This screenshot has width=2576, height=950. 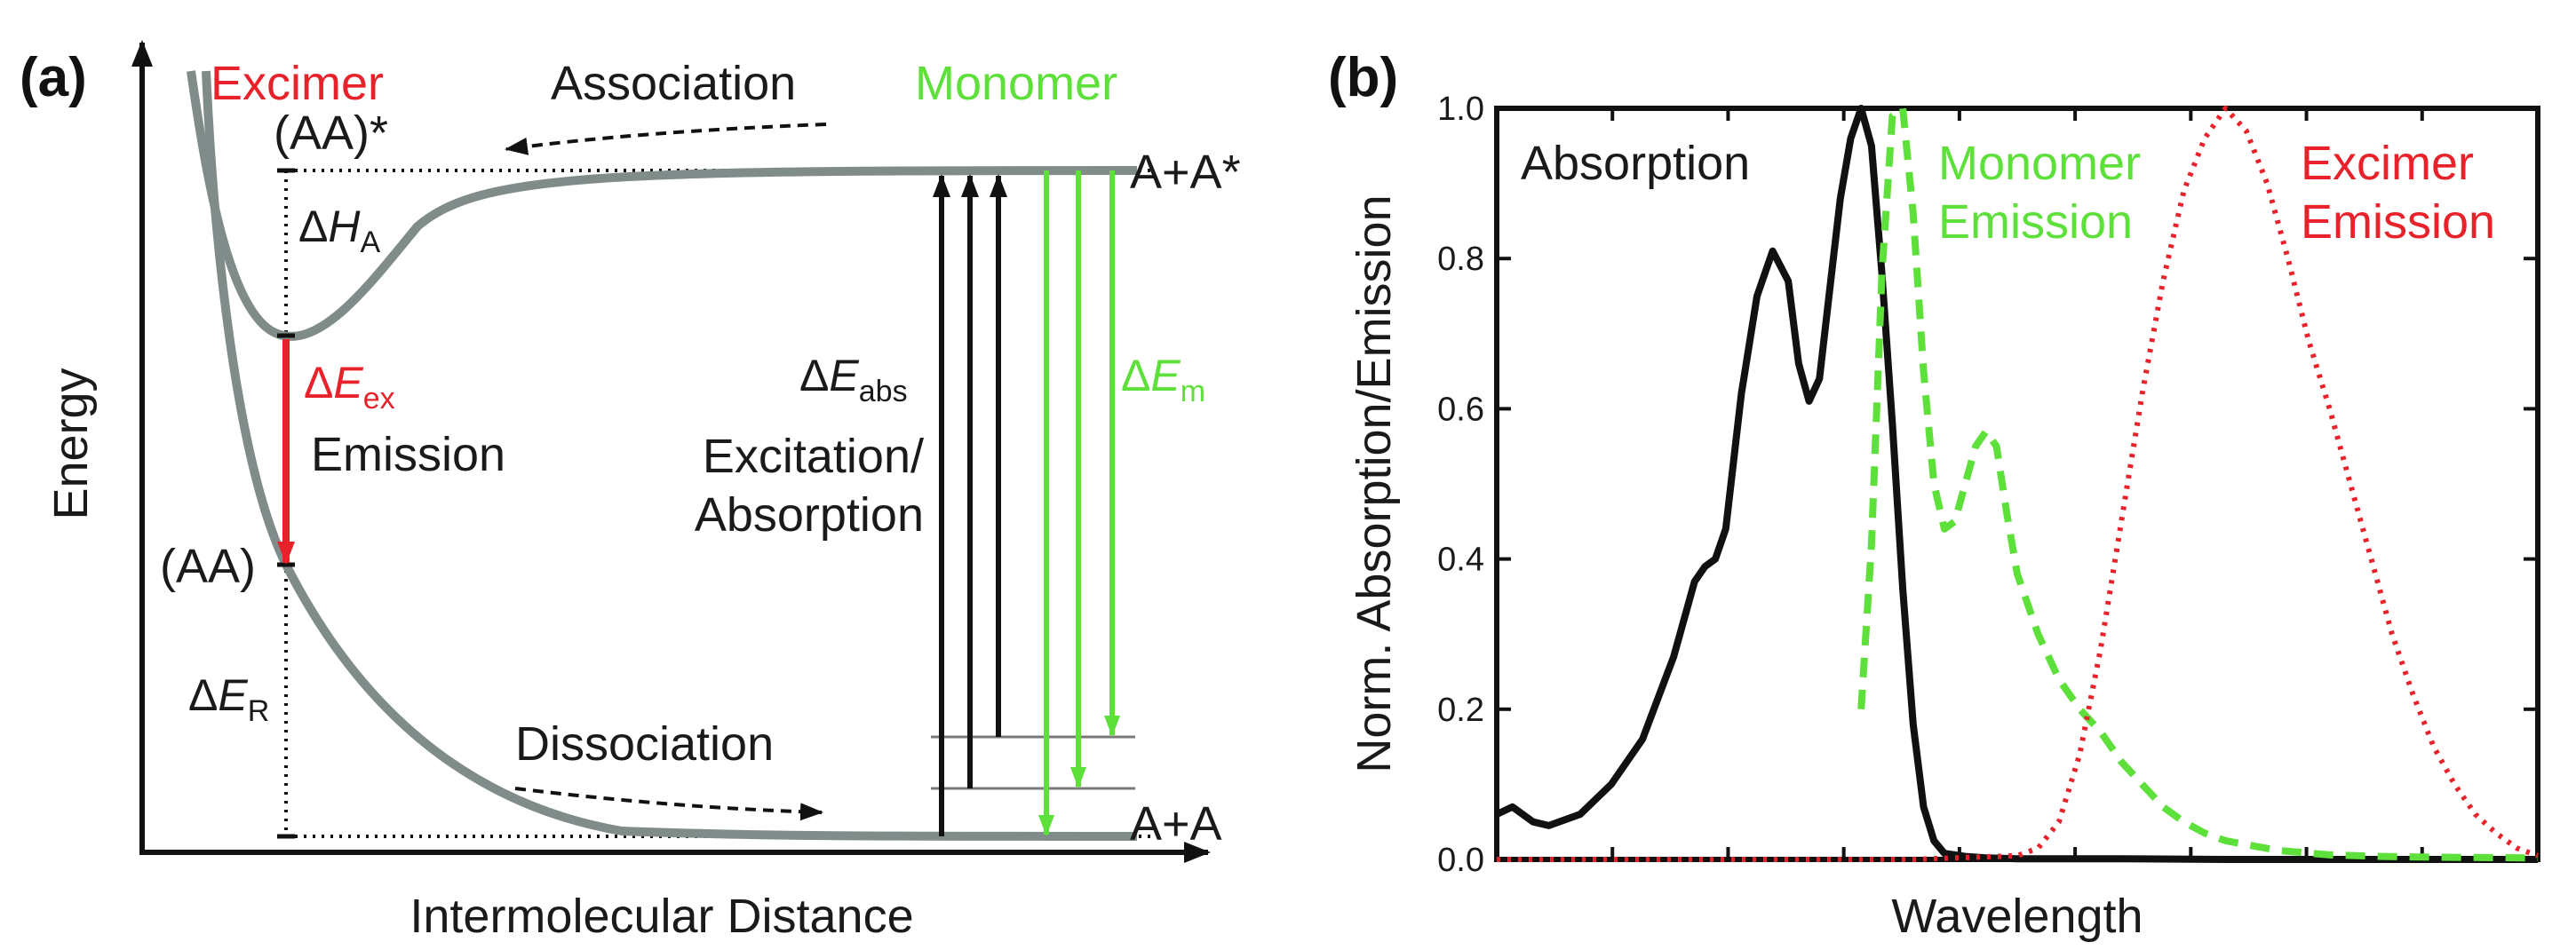 I want to click on delta-e-ex-label: ΔEex, so click(x=349, y=387).